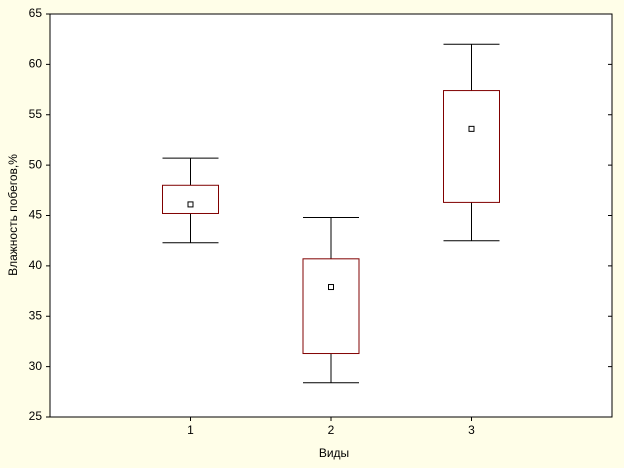 This screenshot has height=468, width=624. Describe the element at coordinates (190, 430) in the screenshot. I see `x-tick-label: 1` at that location.